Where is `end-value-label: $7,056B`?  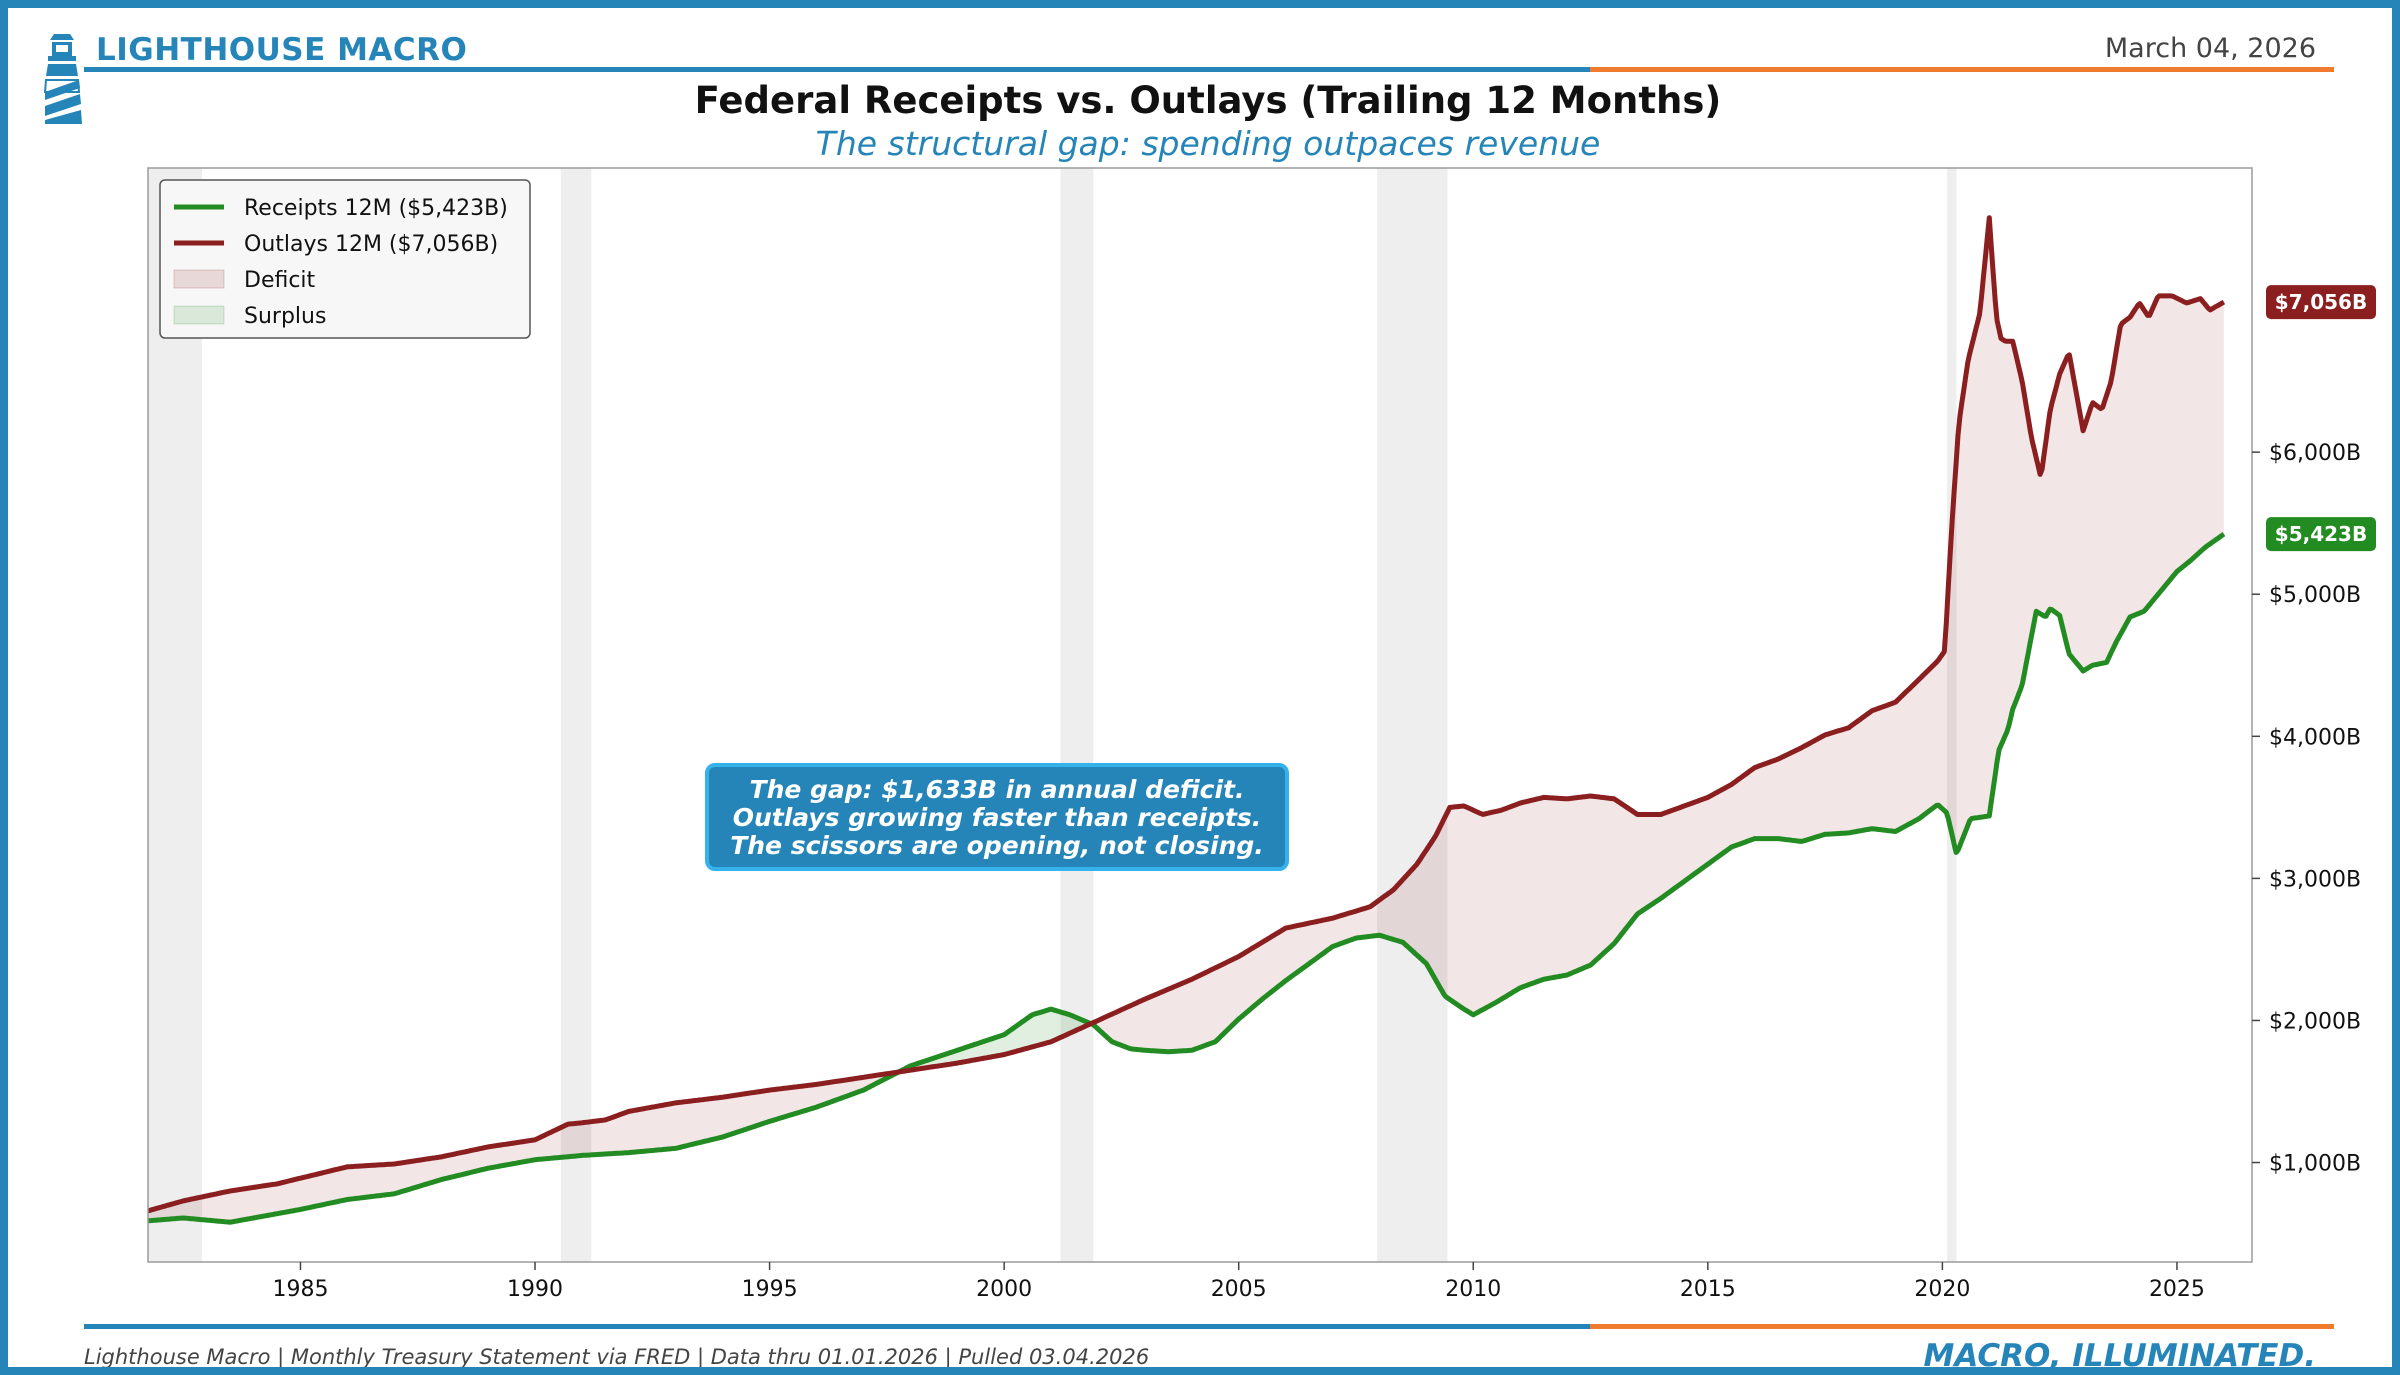
end-value-label: $7,056B is located at coordinates (2321, 302).